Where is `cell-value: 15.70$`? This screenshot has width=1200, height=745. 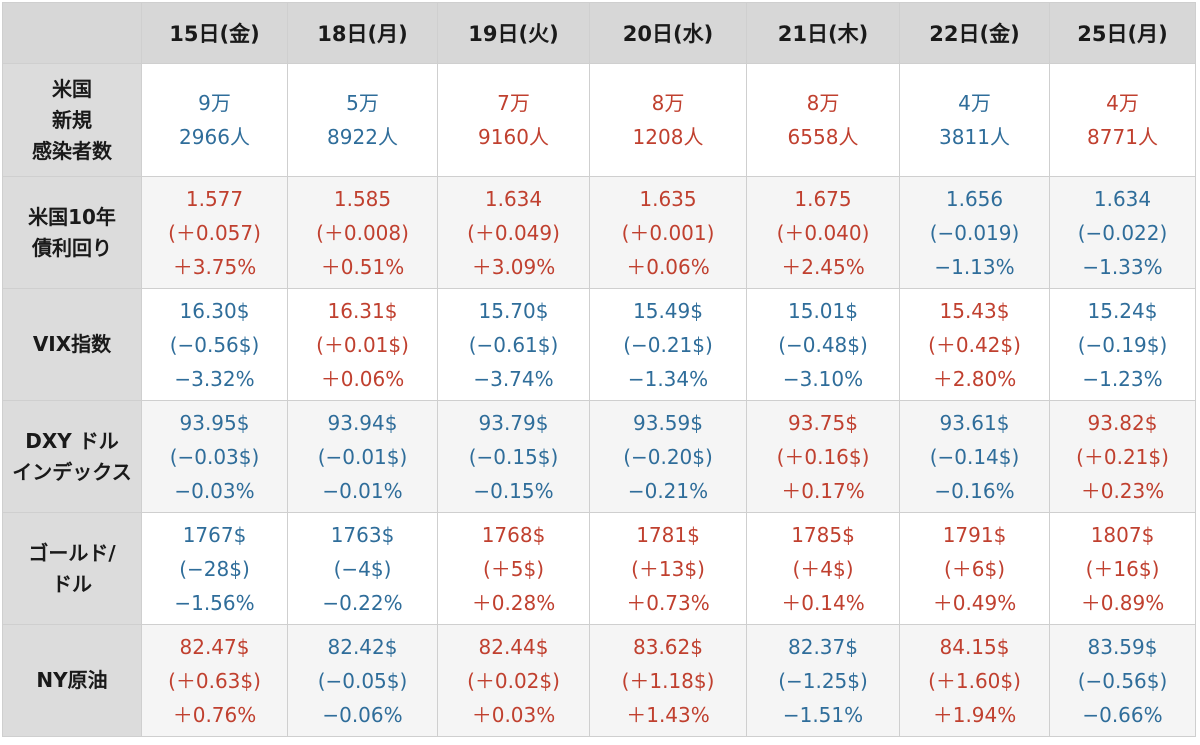
cell-value: 15.70$ is located at coordinates (513, 310).